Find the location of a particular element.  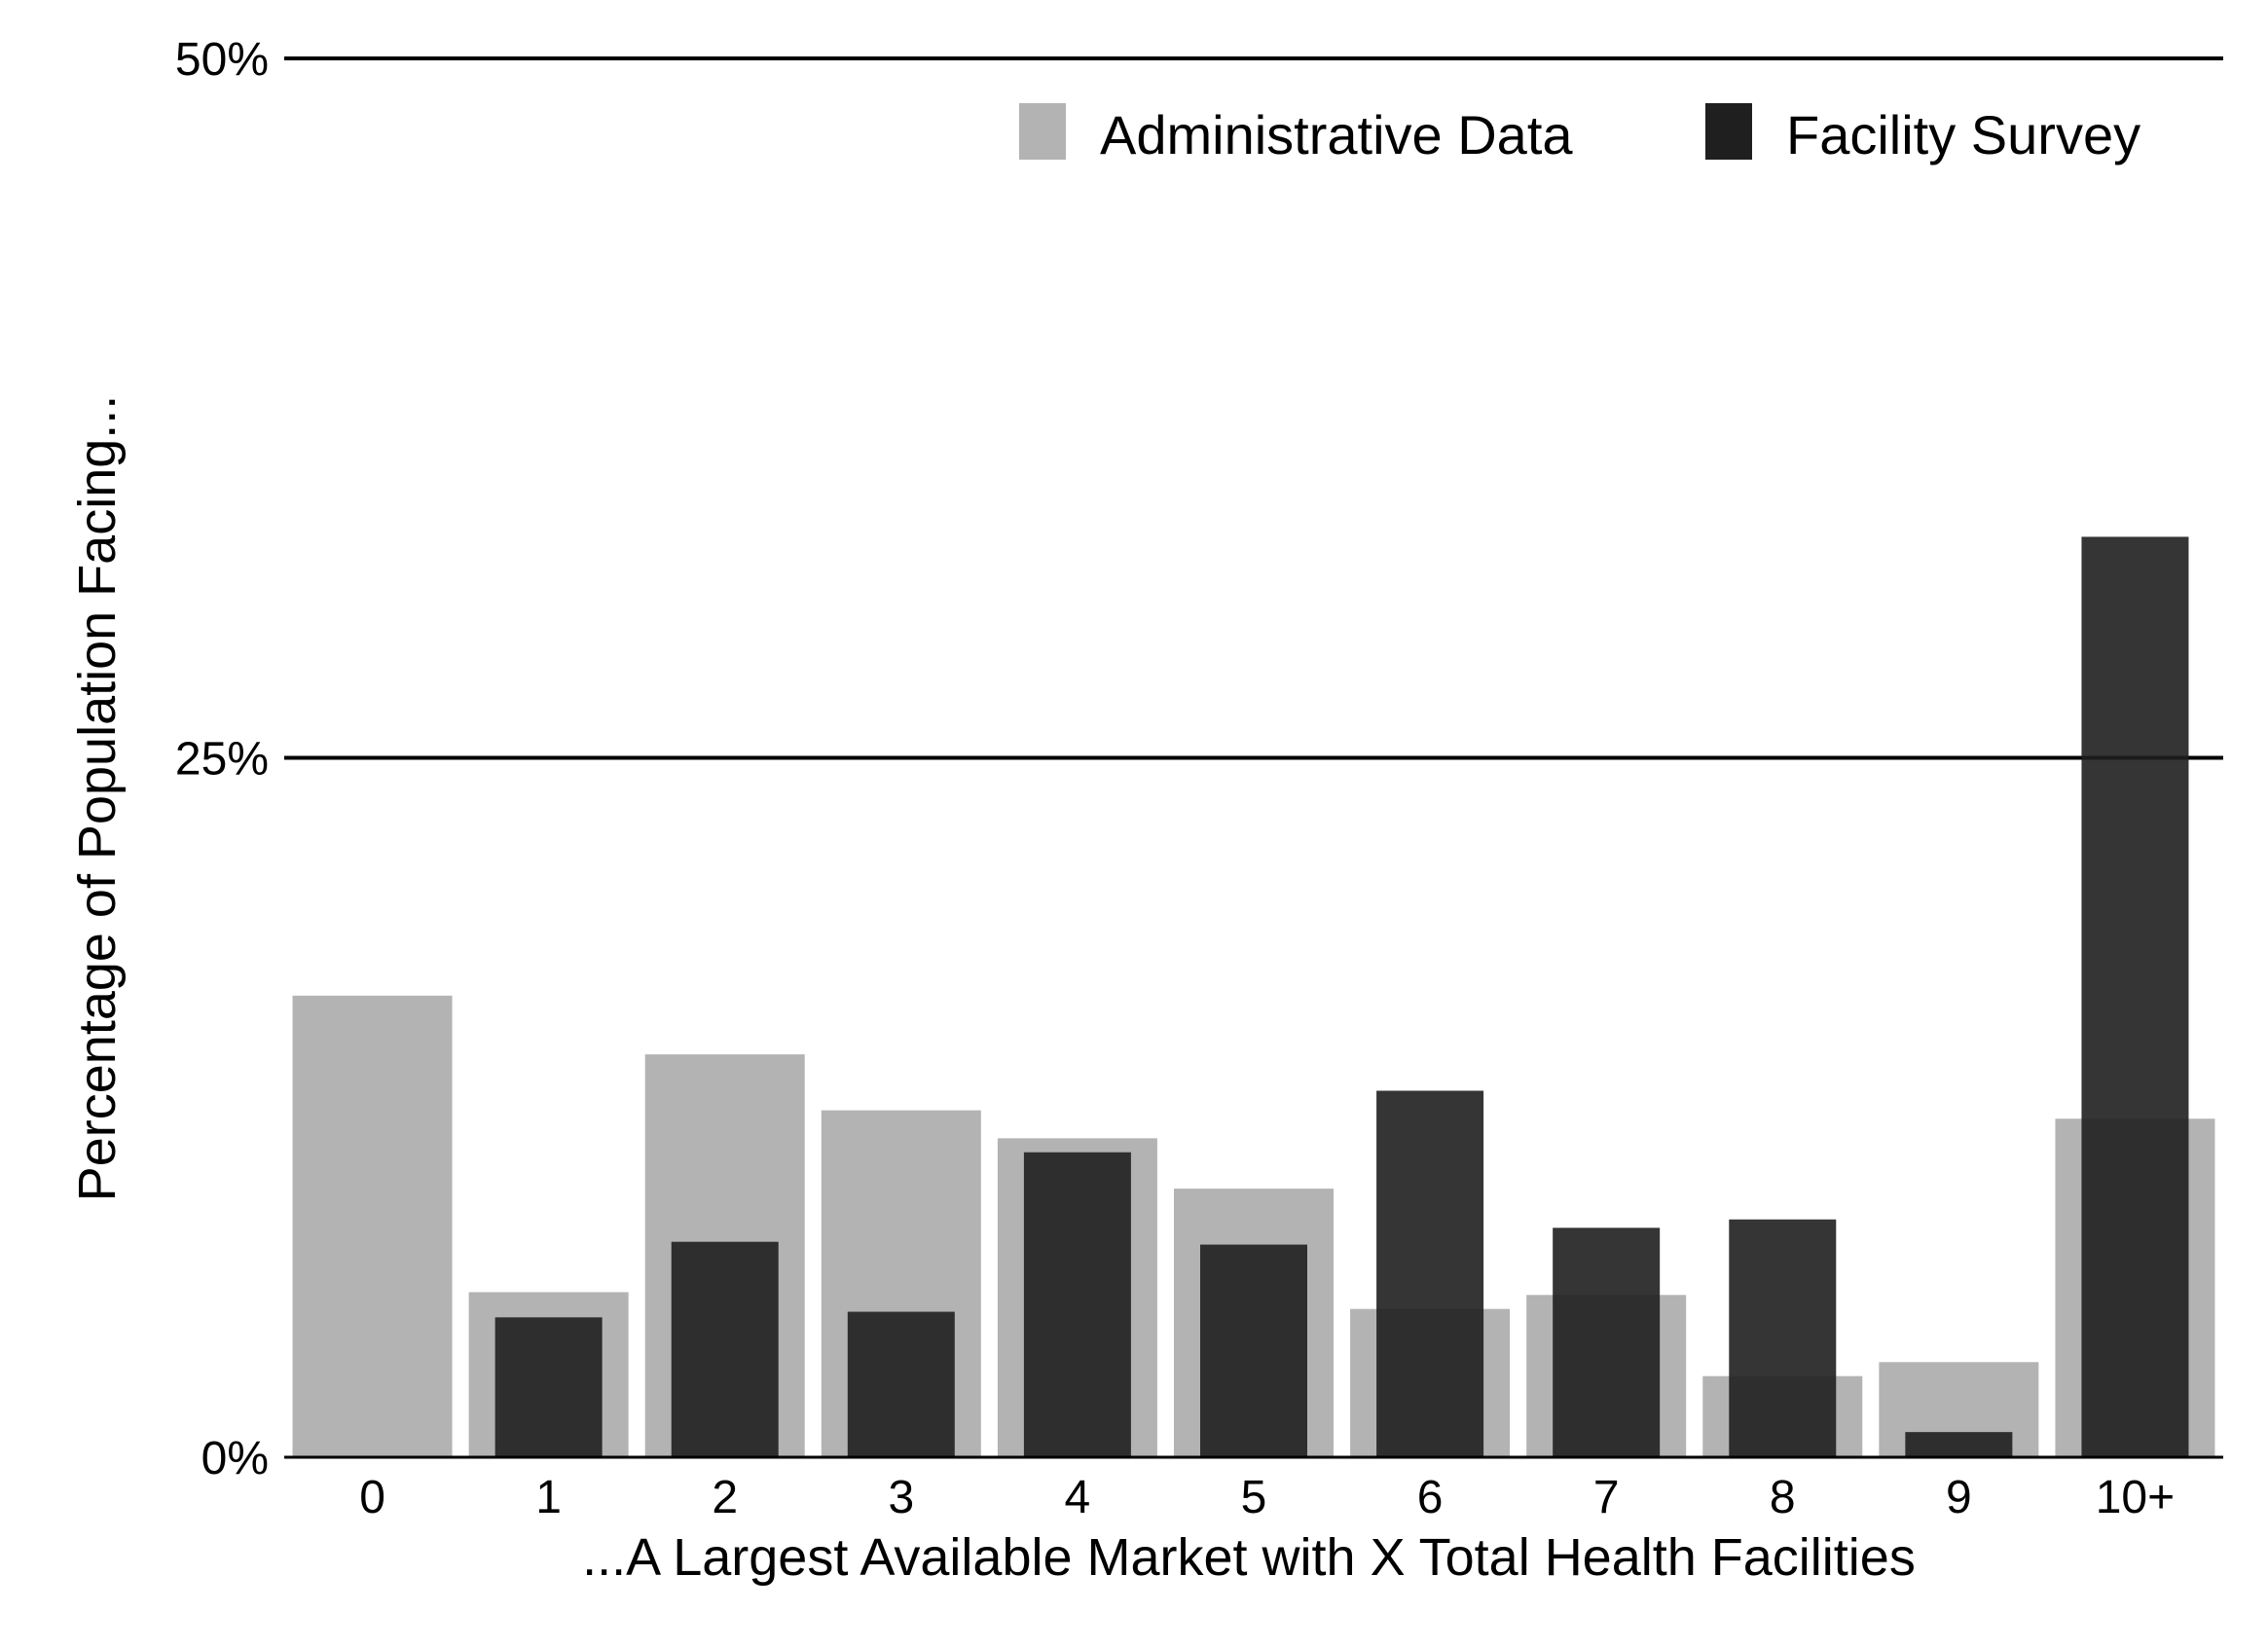

legend-label-administrative-data: Administrative Data is located at coordinates (1336, 134).